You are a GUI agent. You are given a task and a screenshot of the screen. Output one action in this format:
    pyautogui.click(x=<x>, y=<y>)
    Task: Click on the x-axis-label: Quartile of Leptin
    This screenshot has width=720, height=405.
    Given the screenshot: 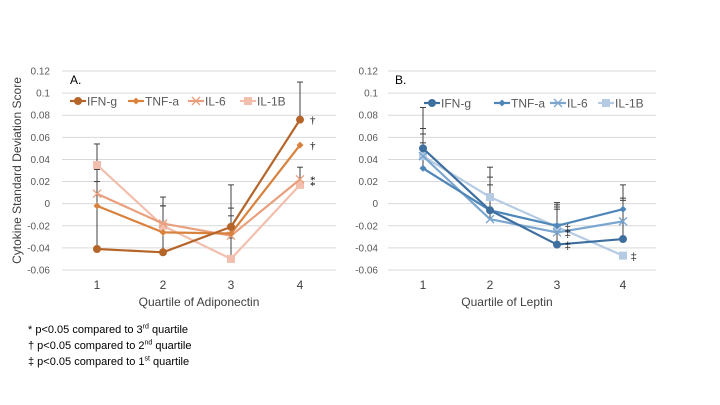 What is the action you would take?
    pyautogui.click(x=506, y=302)
    